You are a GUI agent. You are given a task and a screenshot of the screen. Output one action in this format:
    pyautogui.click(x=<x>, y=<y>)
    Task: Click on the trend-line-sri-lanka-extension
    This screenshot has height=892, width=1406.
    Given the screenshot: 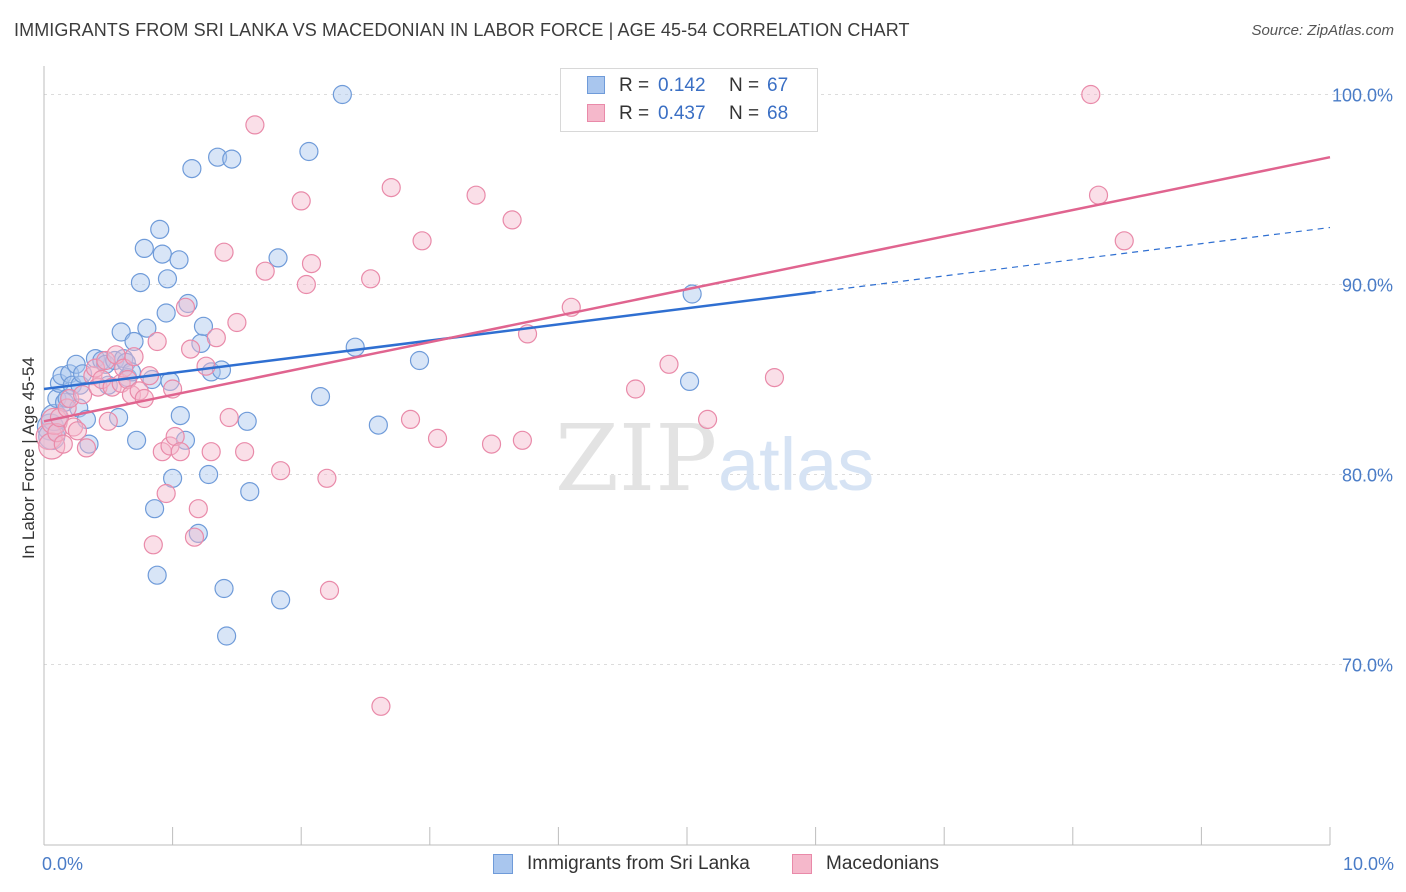 What is the action you would take?
    pyautogui.click(x=1073, y=259)
    